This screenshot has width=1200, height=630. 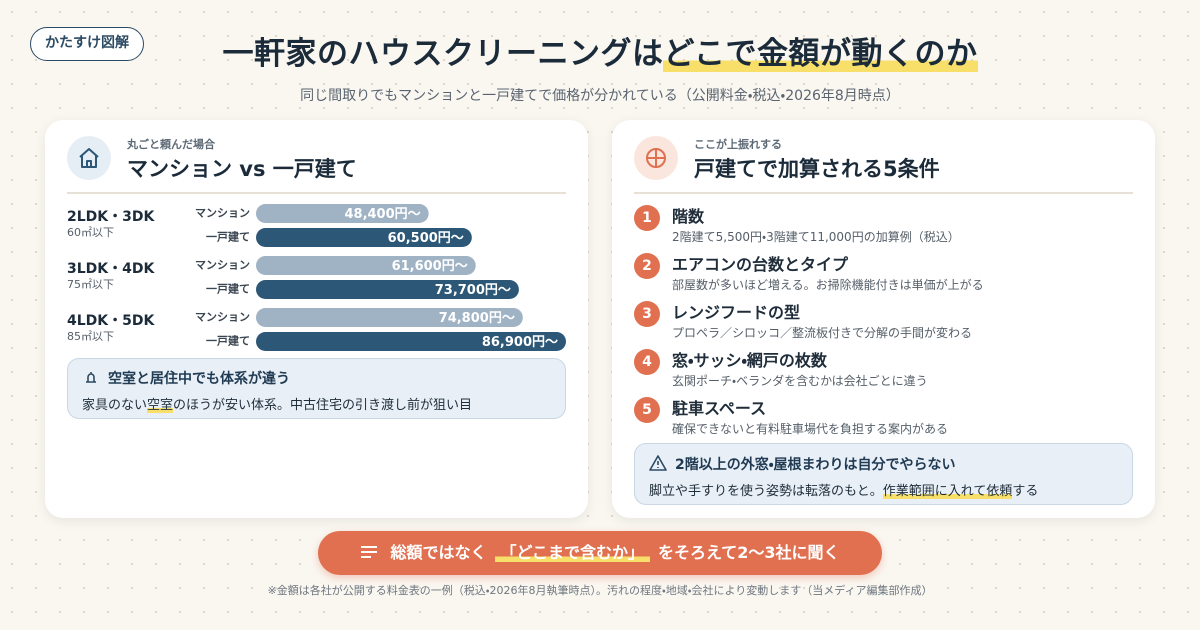 What do you see at coordinates (91, 377) in the screenshot?
I see `bell-icon` at bounding box center [91, 377].